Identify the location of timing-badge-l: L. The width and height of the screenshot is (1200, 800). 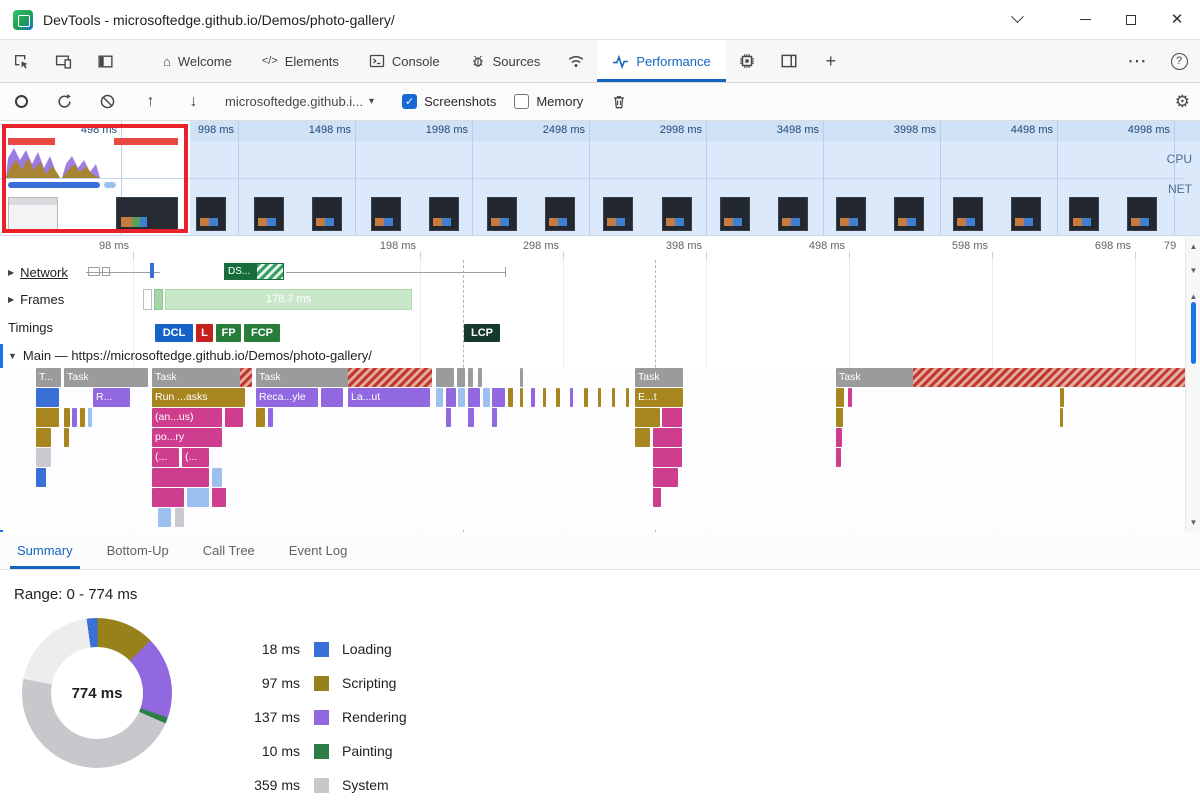
(204, 333).